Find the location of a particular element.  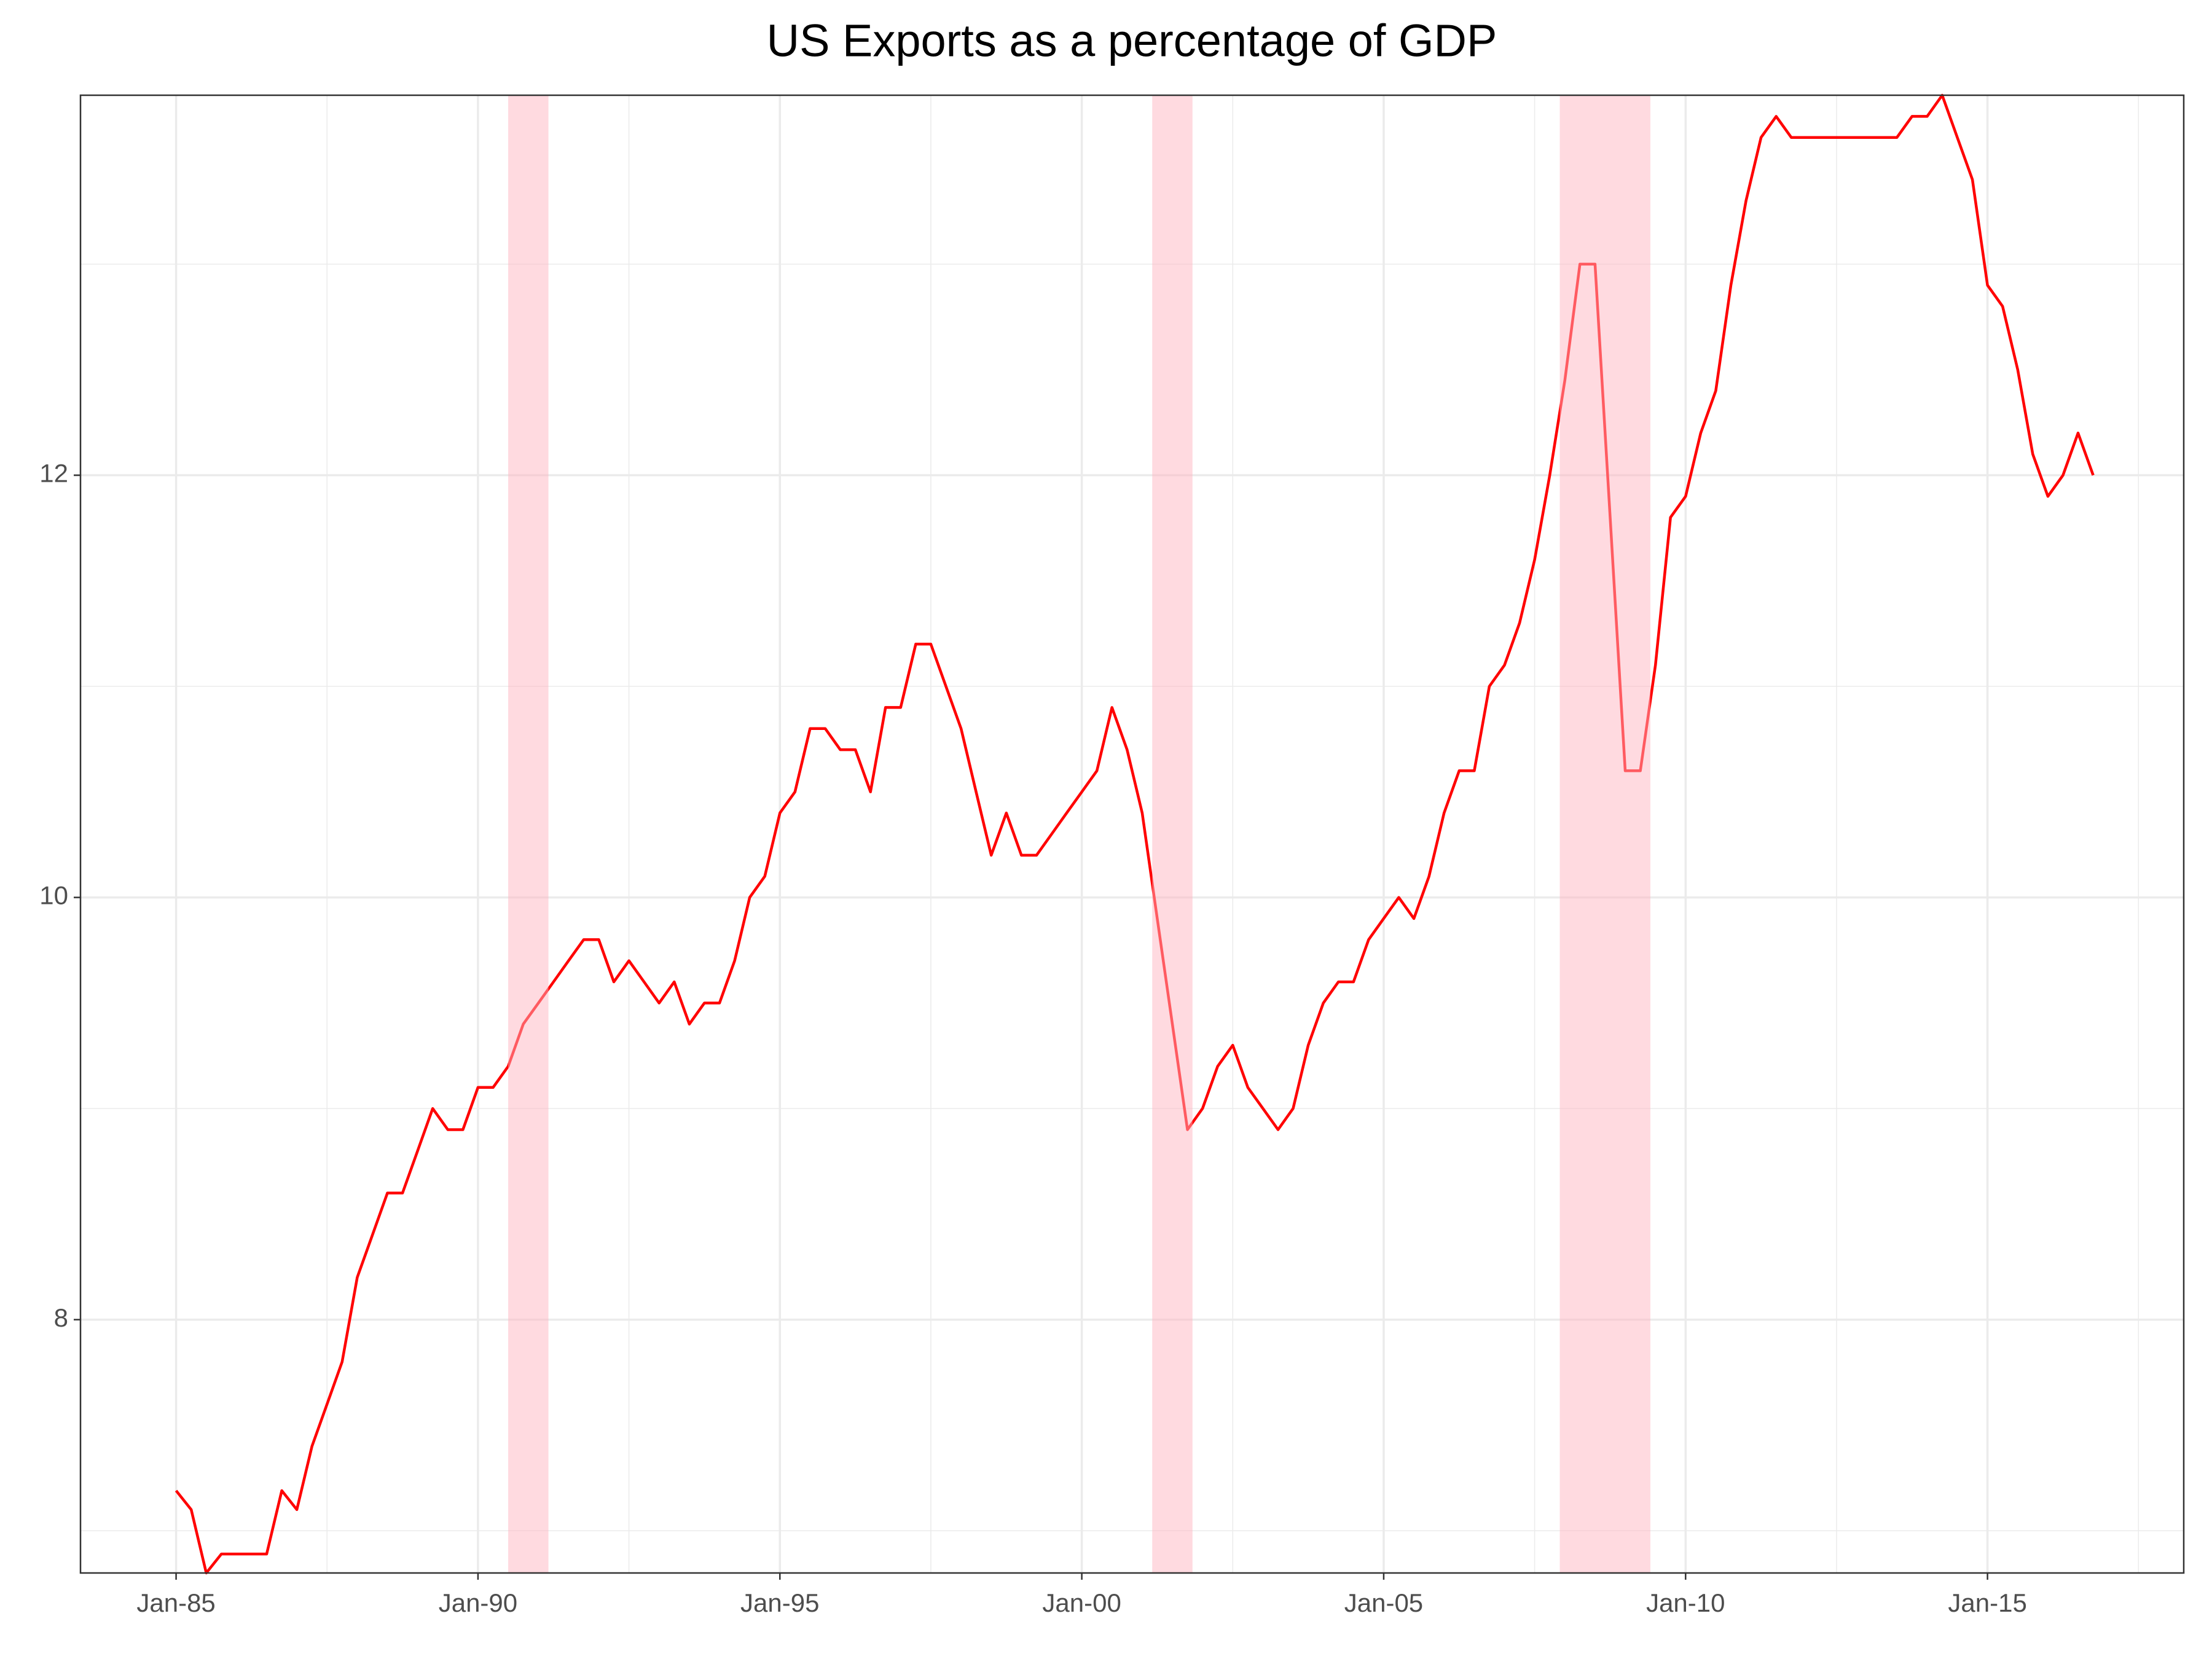

x-tick-label: Jan-95 is located at coordinates (779, 1602).